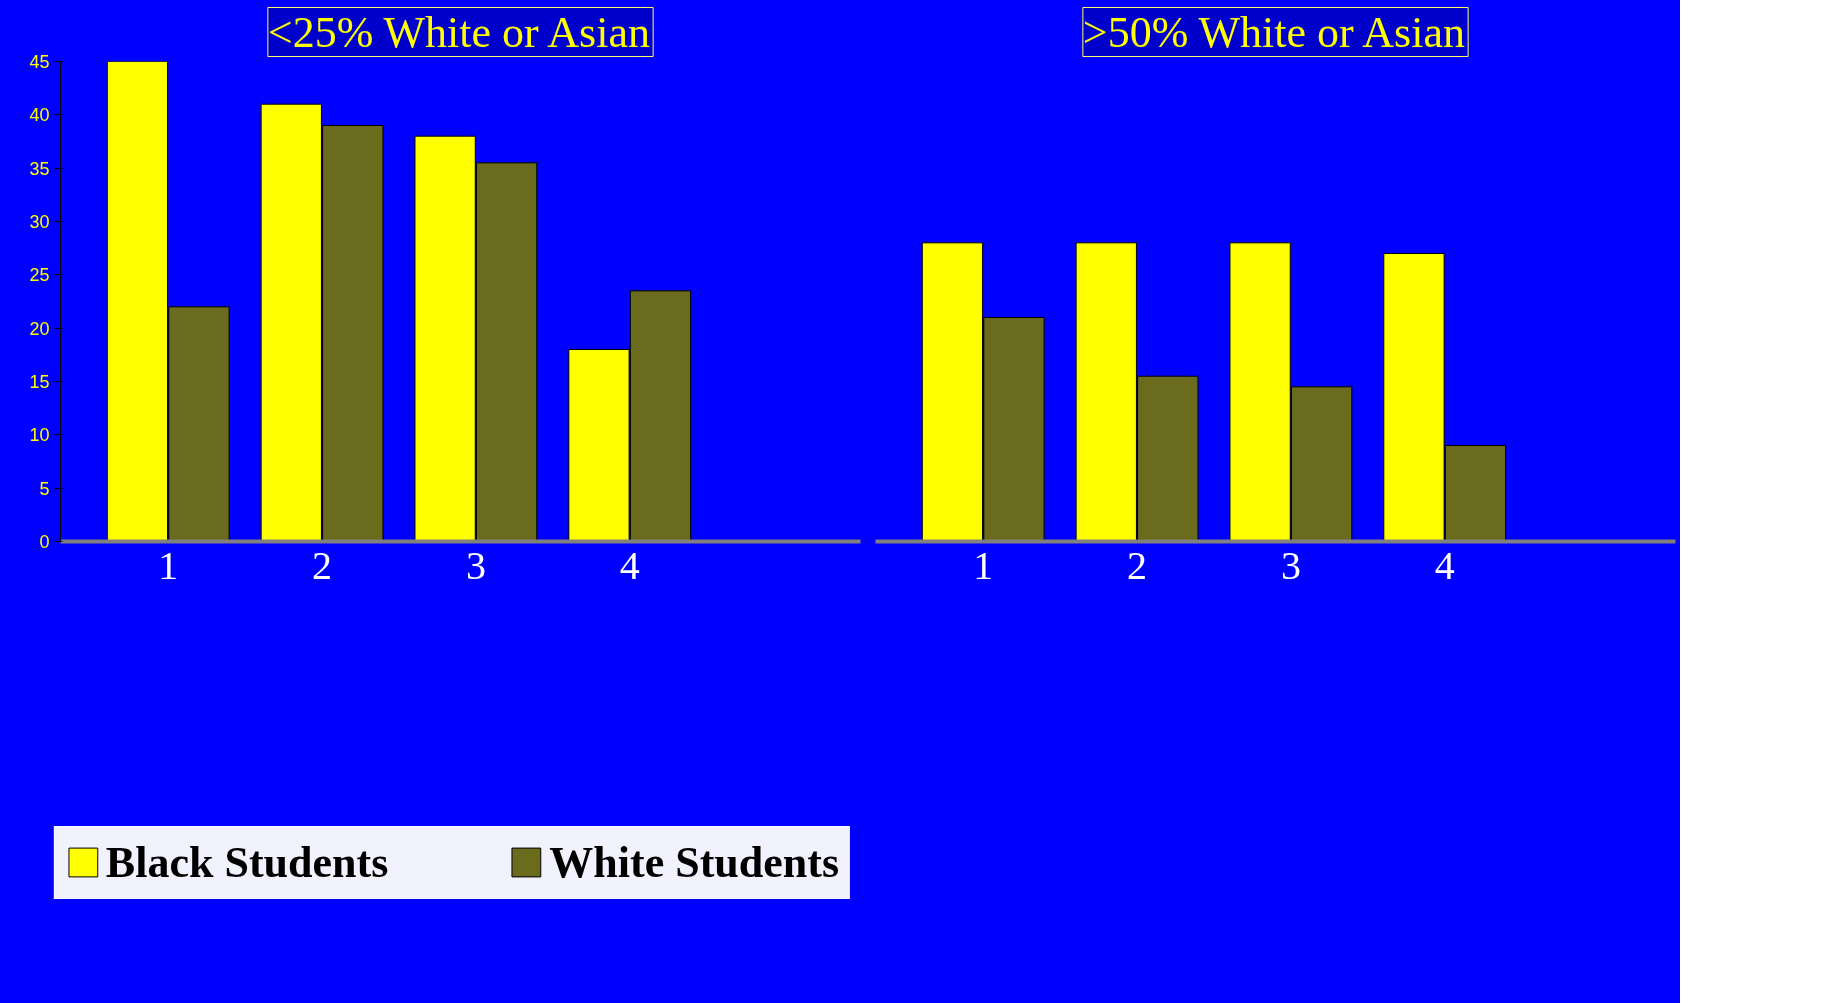 The image size is (1847, 1003). What do you see at coordinates (39, 222) in the screenshot?
I see `y-tick-label: 30` at bounding box center [39, 222].